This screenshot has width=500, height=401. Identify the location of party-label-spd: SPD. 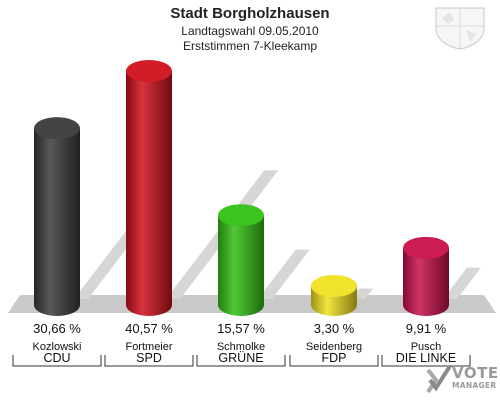
(149, 358).